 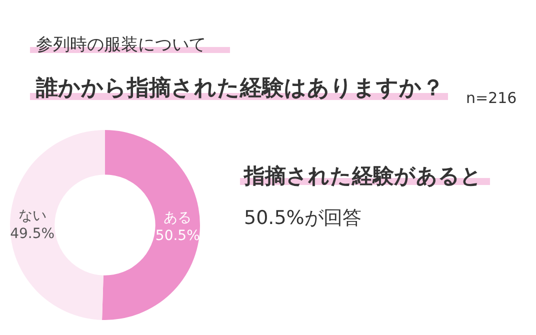 I want to click on slice-label: ない, so click(x=32, y=216).